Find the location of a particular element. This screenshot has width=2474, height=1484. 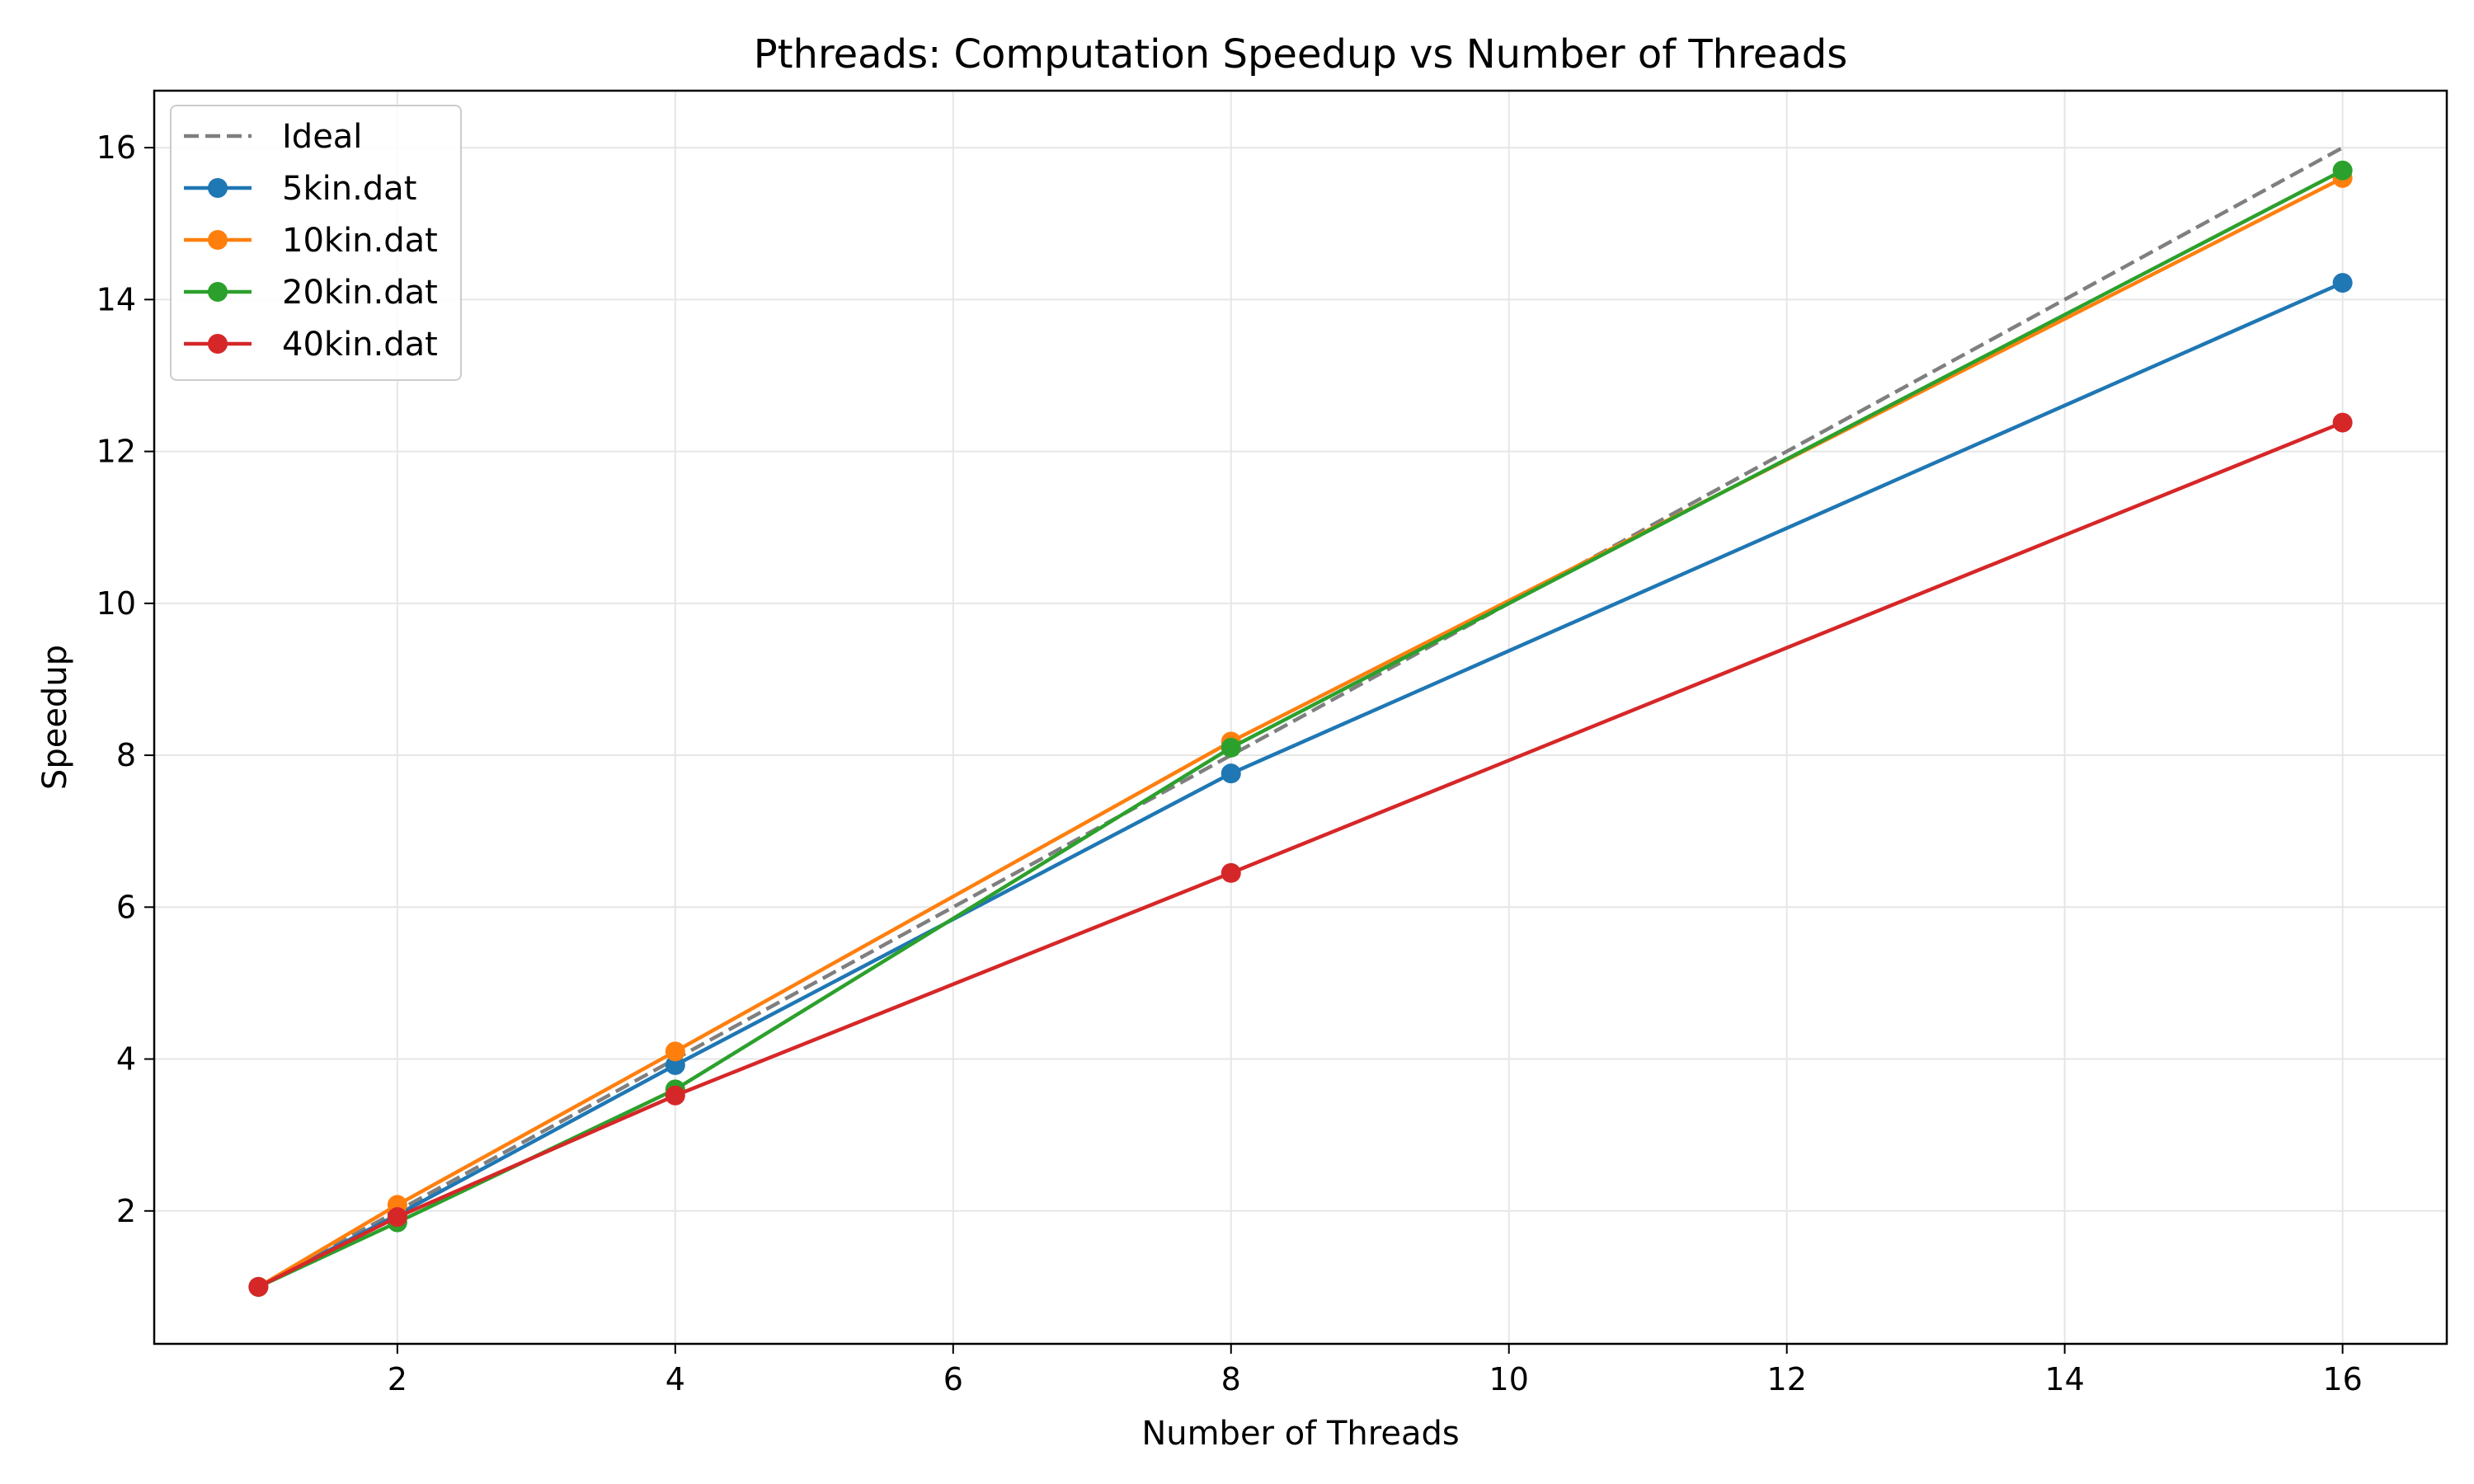

x-tick-label: 6 is located at coordinates (953, 1379).